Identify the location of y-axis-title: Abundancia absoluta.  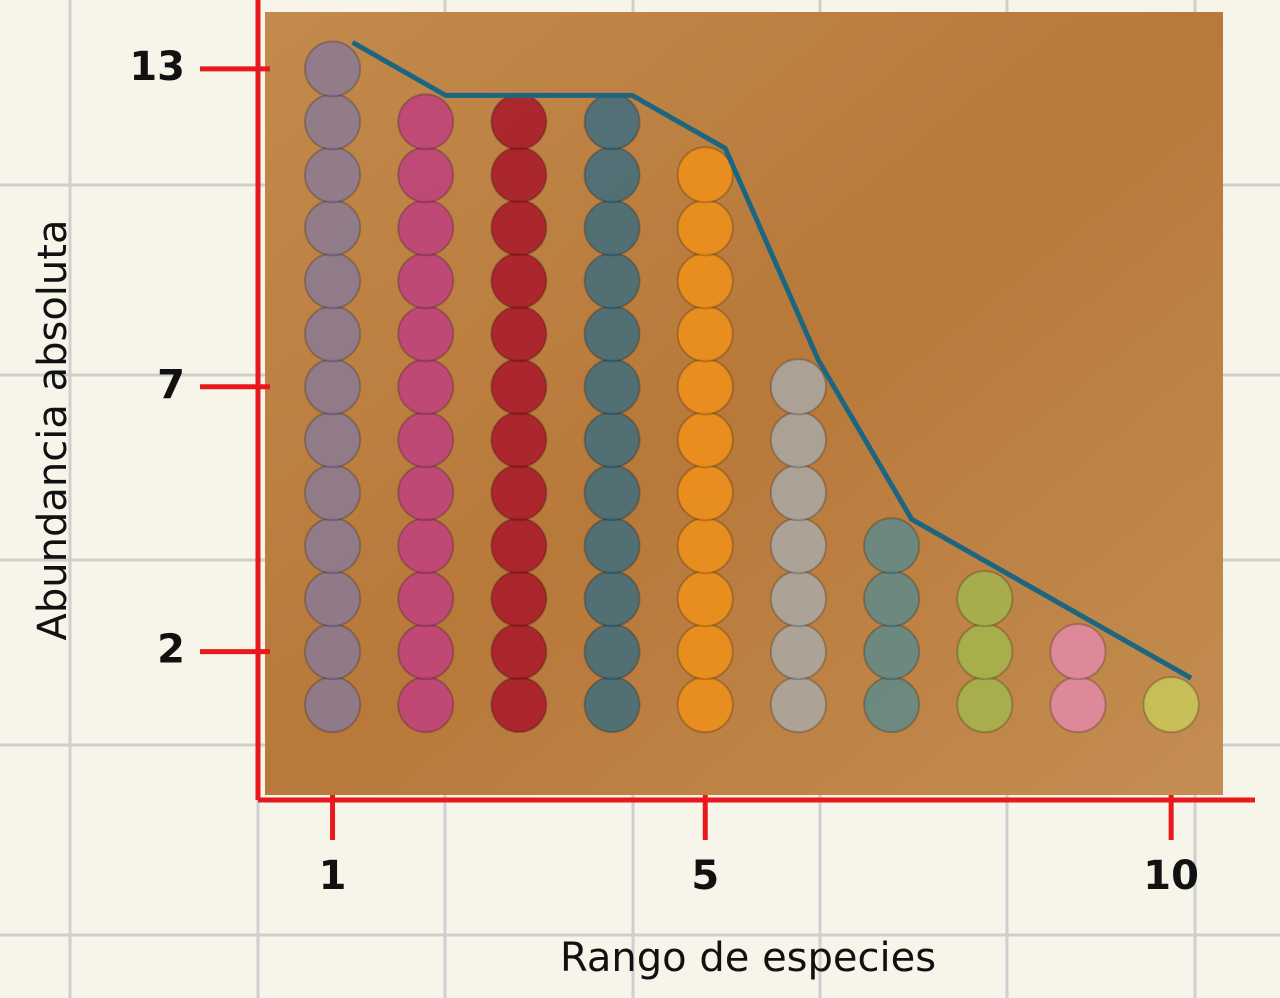
(53, 430).